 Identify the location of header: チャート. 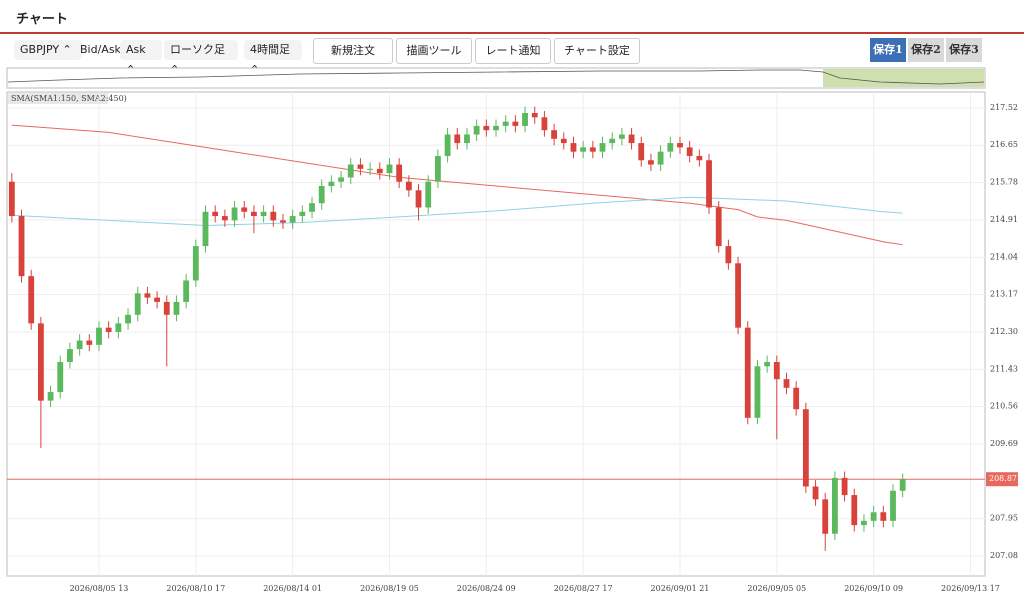
(512, 17).